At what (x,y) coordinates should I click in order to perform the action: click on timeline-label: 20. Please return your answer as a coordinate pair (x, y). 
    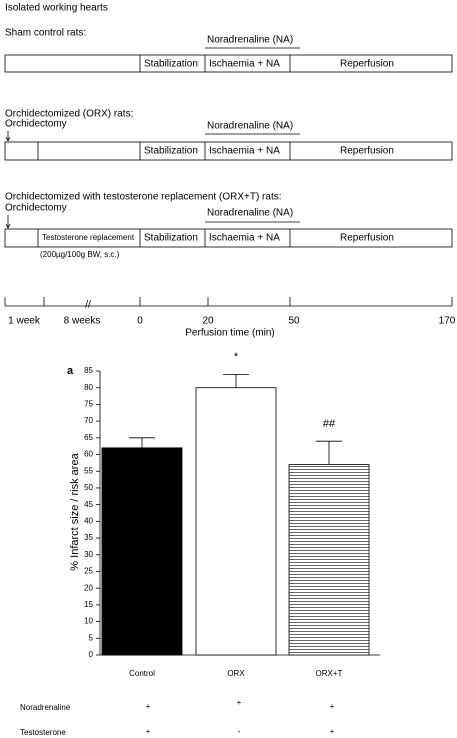
    Looking at the image, I should click on (208, 321).